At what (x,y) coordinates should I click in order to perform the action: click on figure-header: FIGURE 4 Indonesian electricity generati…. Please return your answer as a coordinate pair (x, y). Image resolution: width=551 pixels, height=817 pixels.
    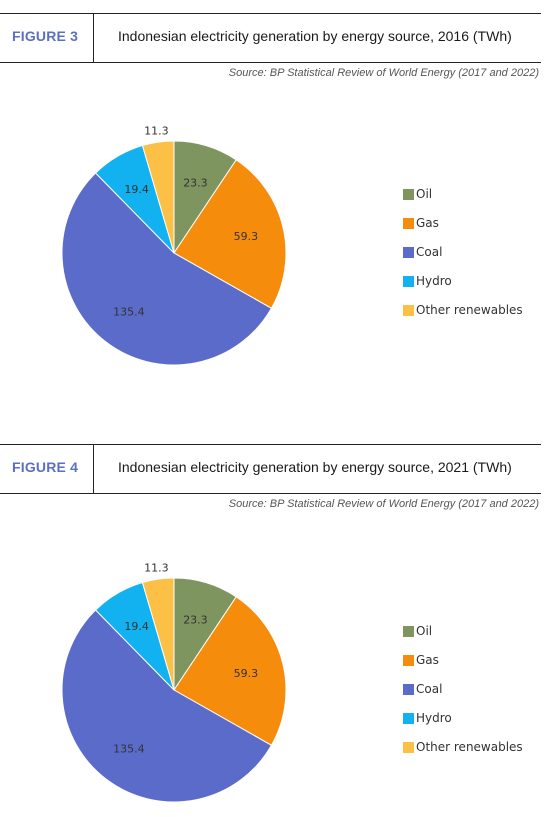
    Looking at the image, I should click on (270, 469).